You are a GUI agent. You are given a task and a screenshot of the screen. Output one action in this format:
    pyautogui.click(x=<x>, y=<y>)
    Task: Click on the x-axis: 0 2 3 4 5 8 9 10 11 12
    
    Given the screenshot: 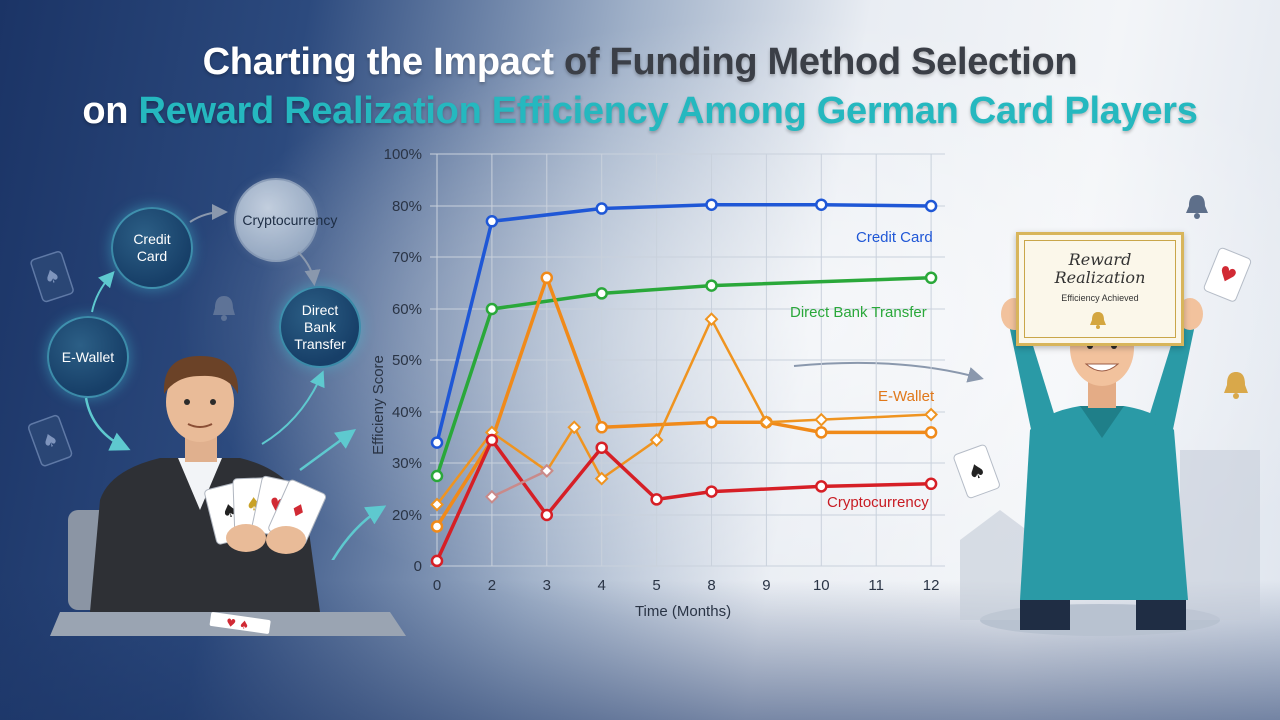 What is the action you would take?
    pyautogui.click(x=686, y=585)
    